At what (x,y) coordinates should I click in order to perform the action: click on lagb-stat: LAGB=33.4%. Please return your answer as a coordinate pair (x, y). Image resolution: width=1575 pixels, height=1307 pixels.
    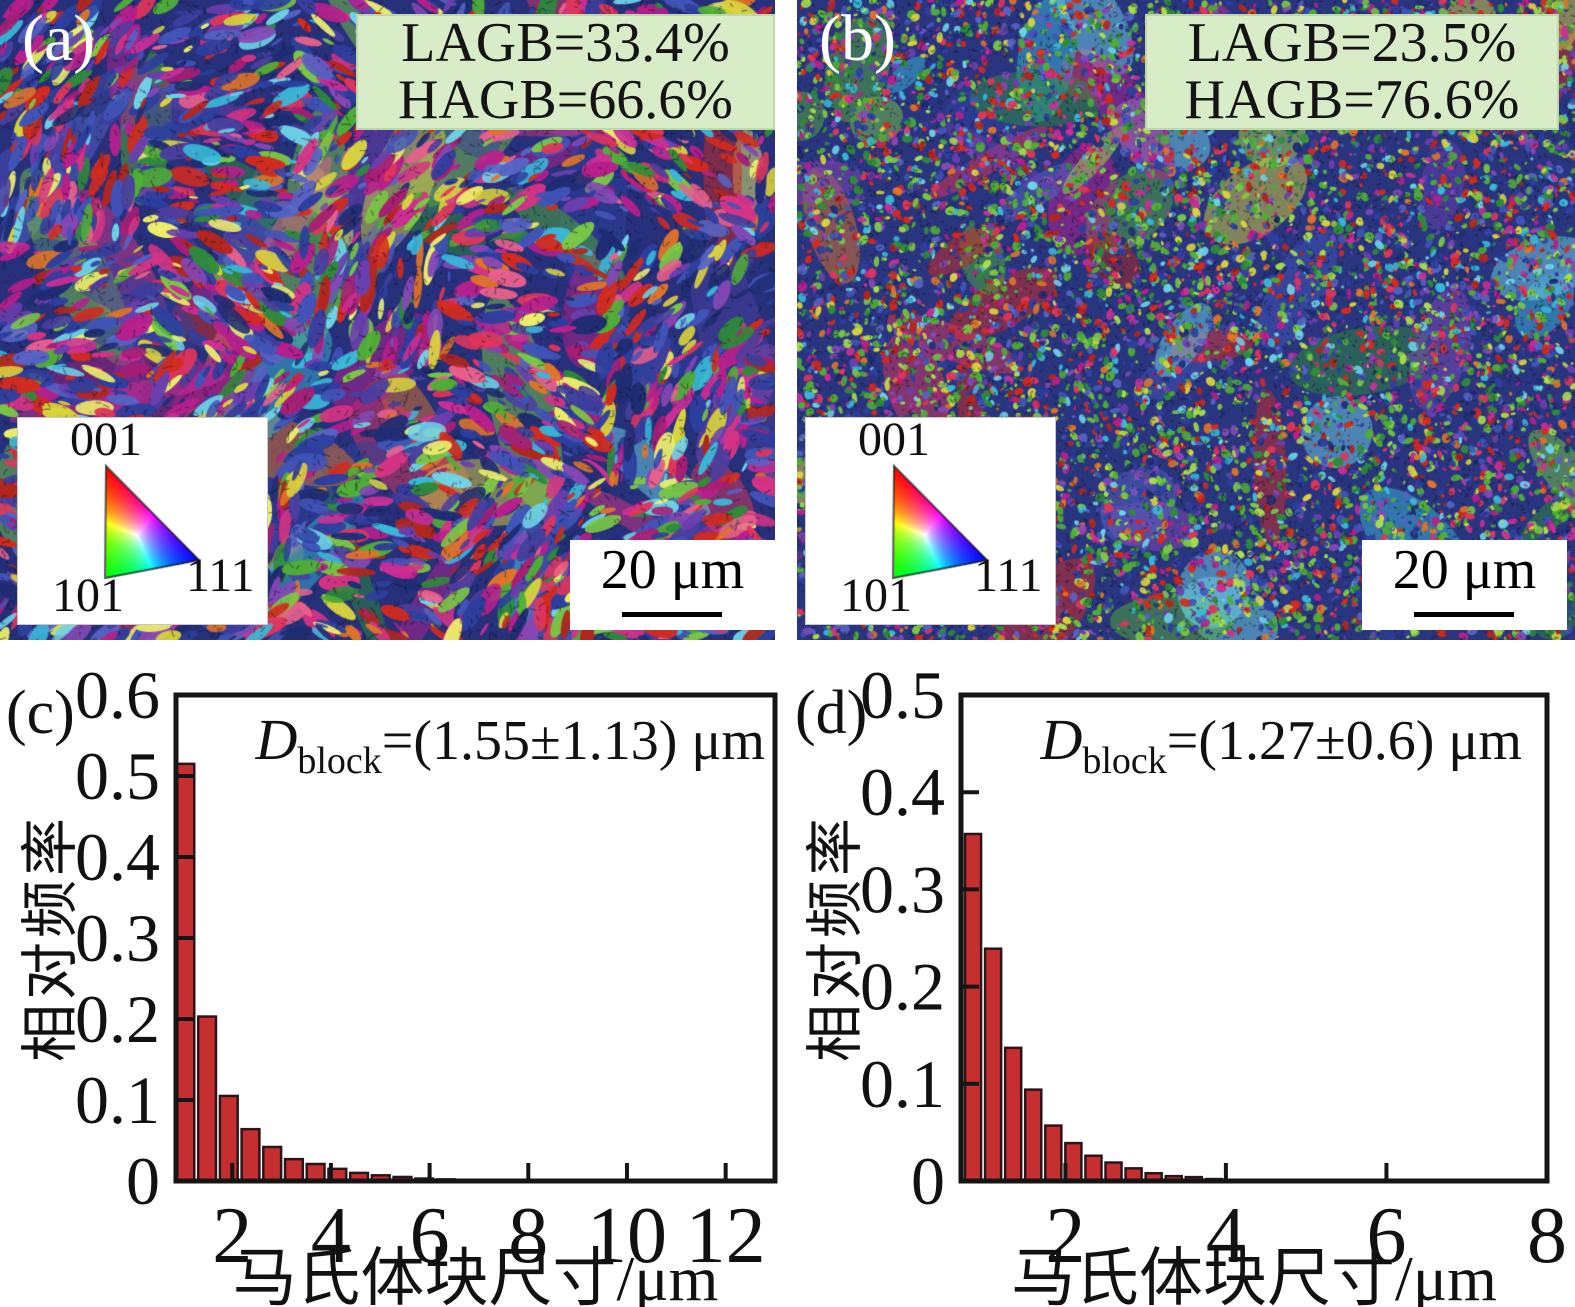
    Looking at the image, I should click on (565, 43).